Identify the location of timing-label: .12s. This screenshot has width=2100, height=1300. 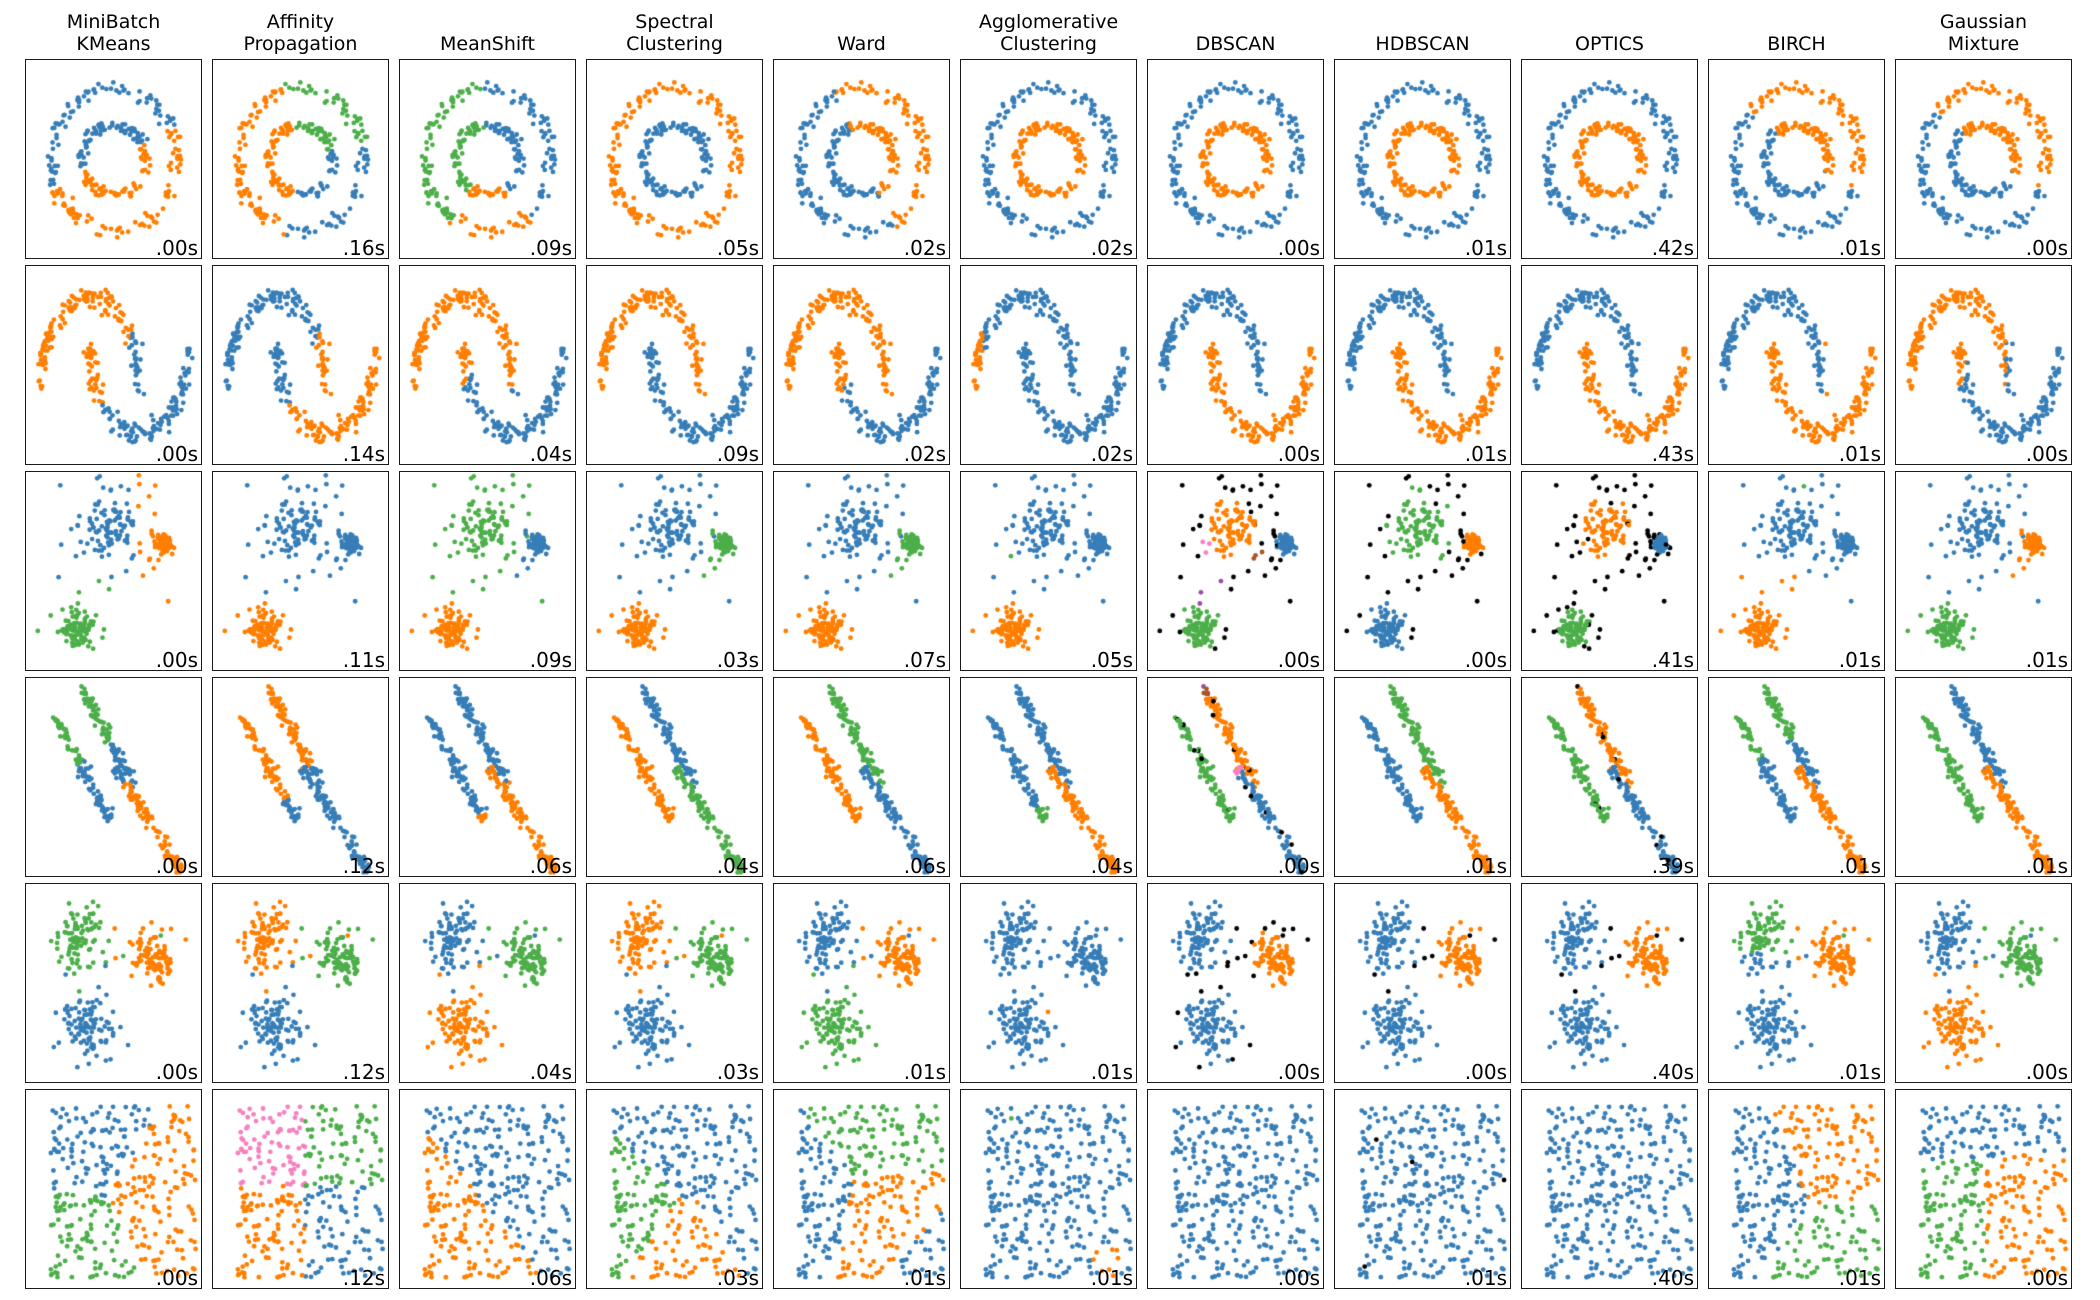
(363, 1072).